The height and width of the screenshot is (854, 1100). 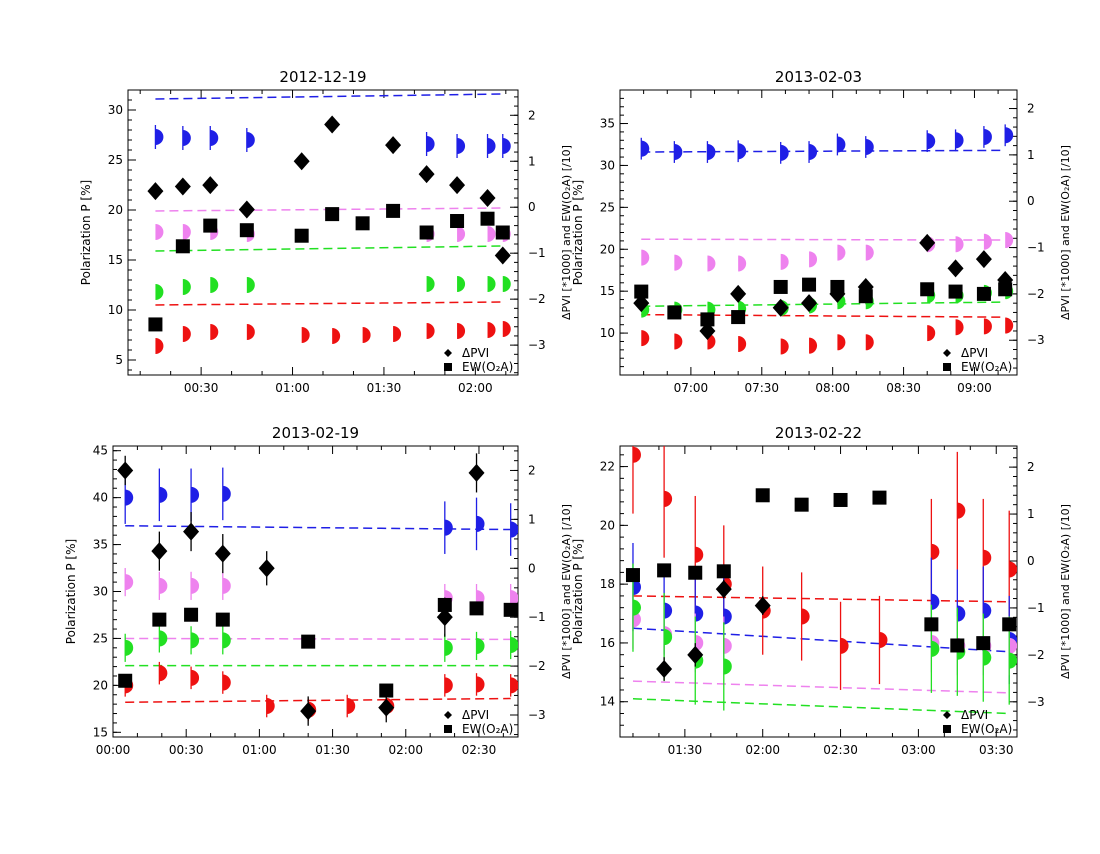 I want to click on fit-line-violet, so click(x=823, y=239).